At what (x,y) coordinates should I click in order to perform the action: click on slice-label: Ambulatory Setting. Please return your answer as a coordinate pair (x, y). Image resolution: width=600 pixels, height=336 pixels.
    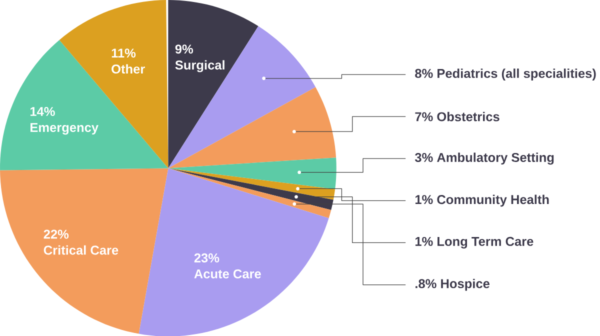
    Looking at the image, I should click on (495, 158).